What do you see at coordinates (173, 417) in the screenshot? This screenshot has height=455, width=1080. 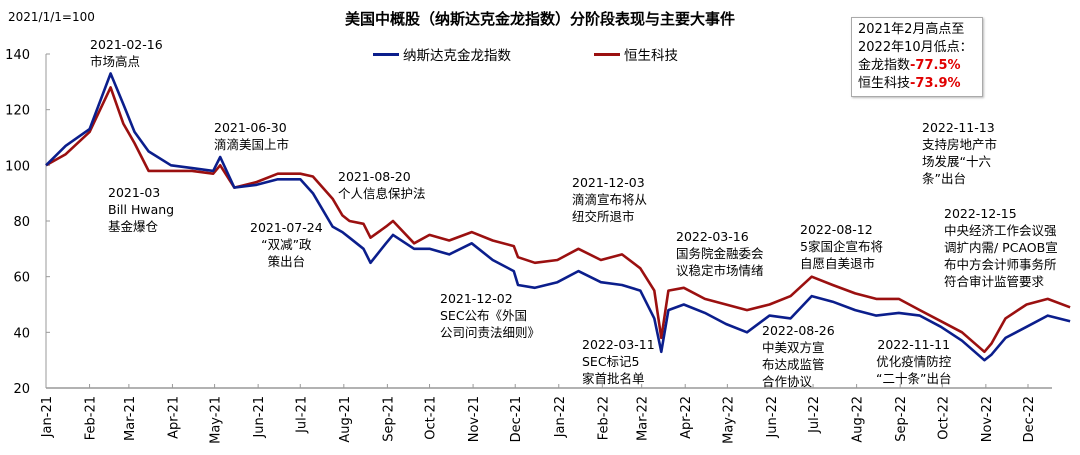 I see `x-tick-label: Apr-21` at bounding box center [173, 417].